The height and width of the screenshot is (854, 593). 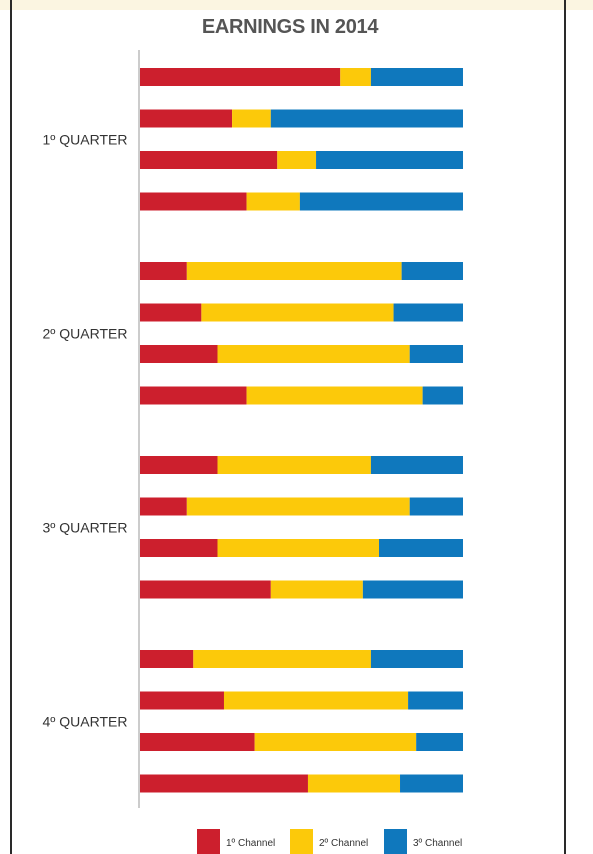 What do you see at coordinates (163, 271) in the screenshot?
I see `bar-segment-group2-bar1-series1` at bounding box center [163, 271].